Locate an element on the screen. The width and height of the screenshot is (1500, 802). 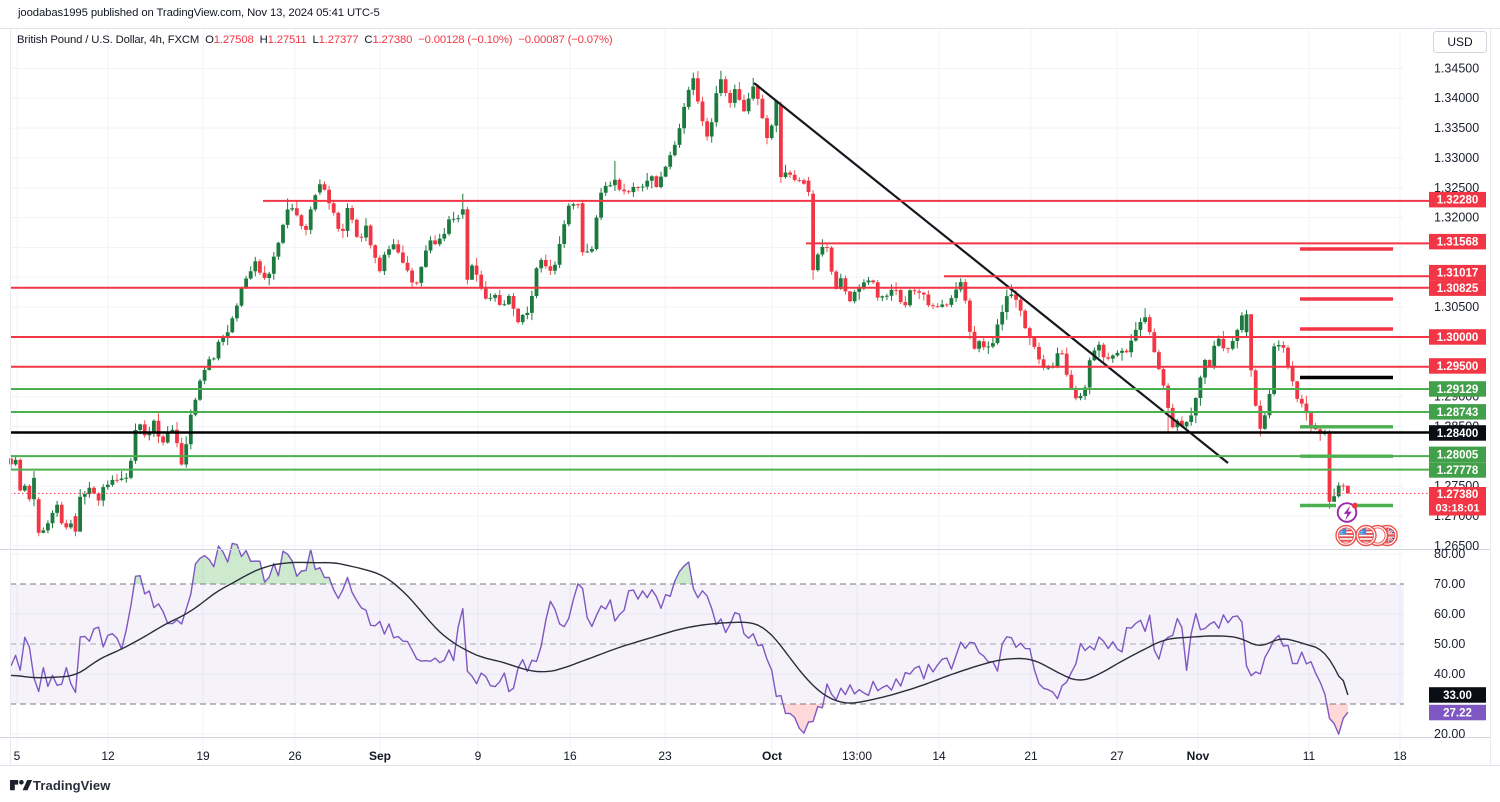
svg-text: 1.26500 is located at coordinates (1456, 546).